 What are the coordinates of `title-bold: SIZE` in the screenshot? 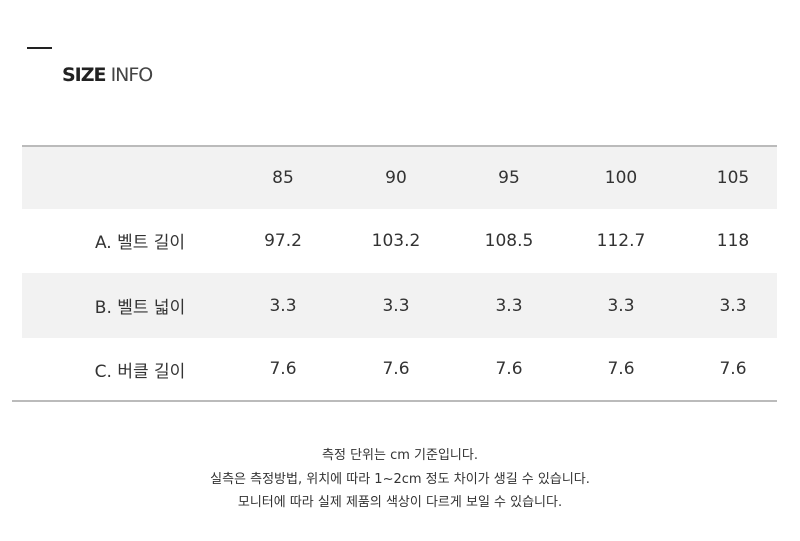 It's located at (84, 75).